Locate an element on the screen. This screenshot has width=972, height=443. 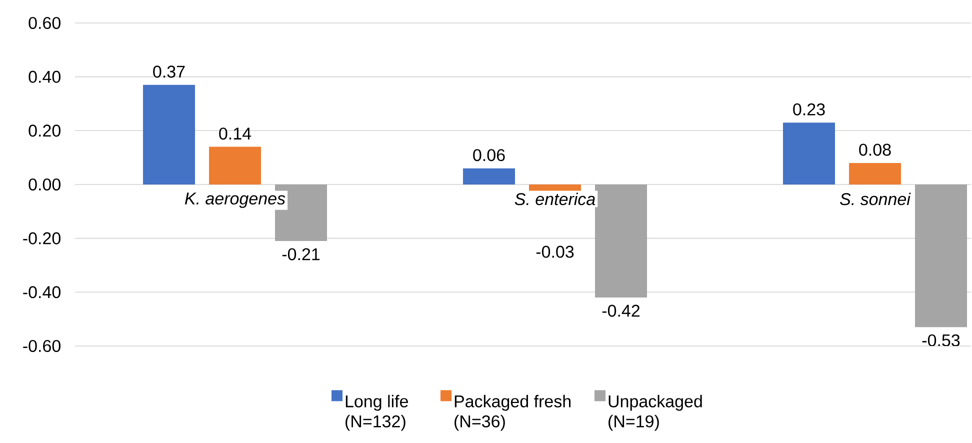
legend-label: Long life (N=132) is located at coordinates (377, 412).